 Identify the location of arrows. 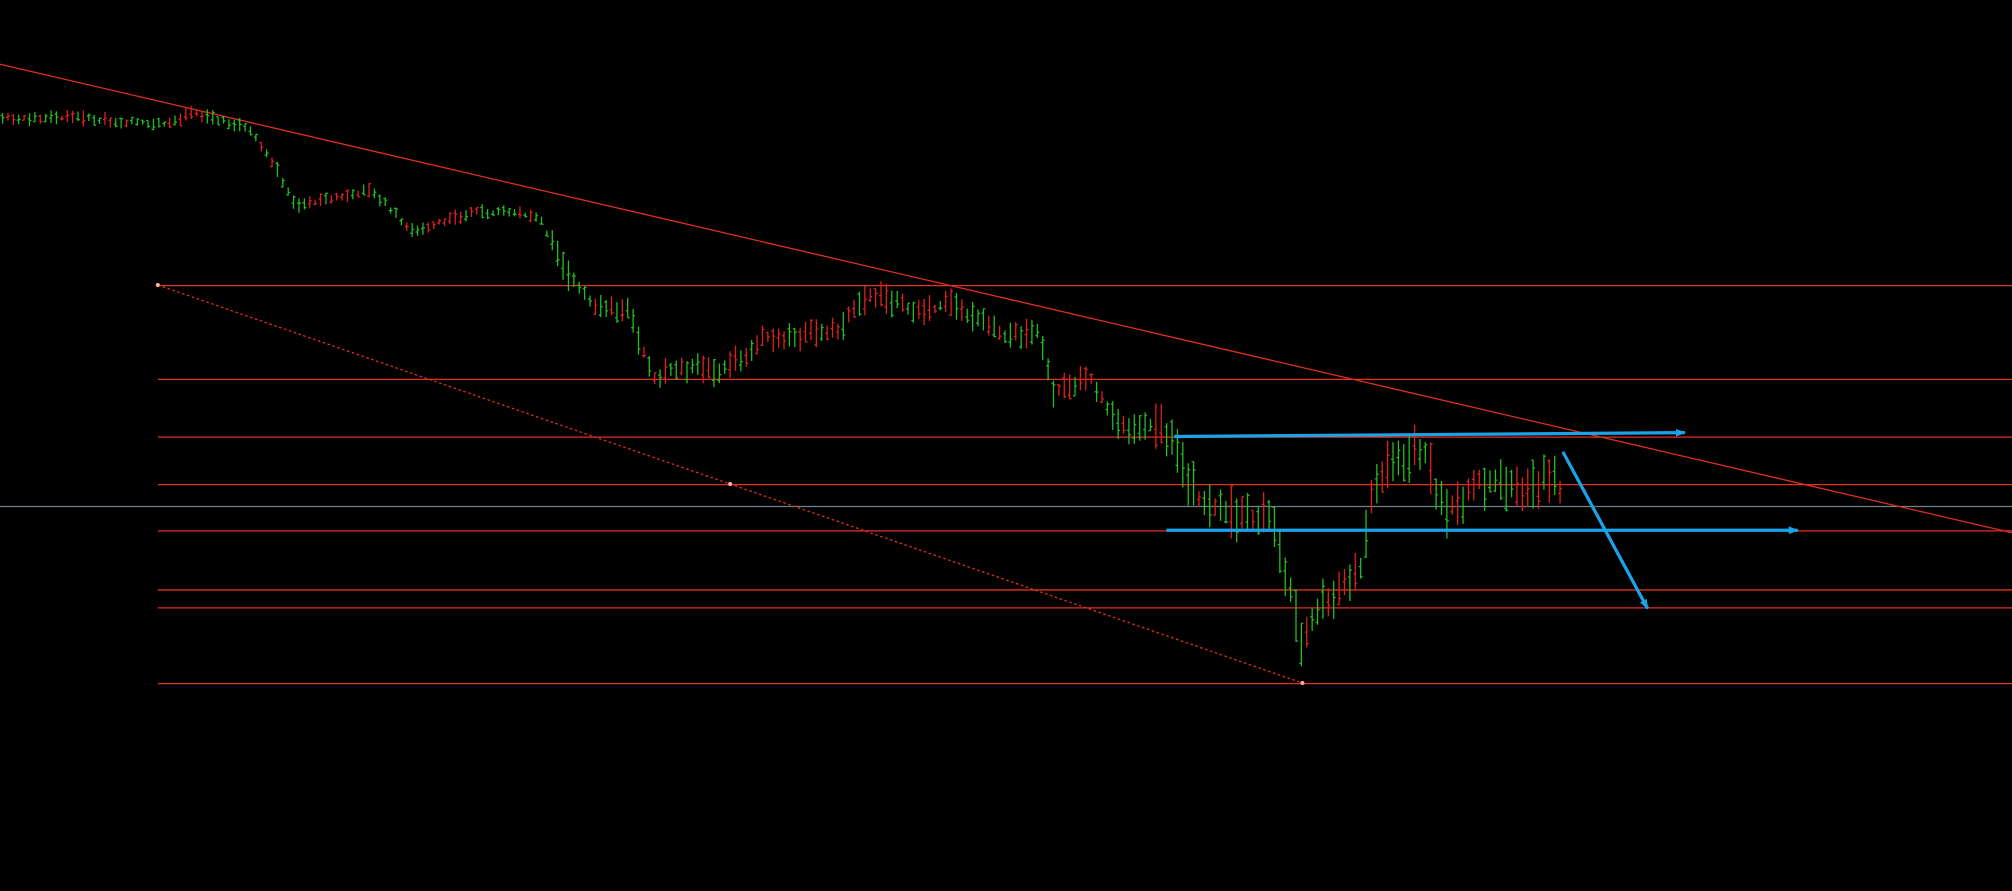
(1482, 519).